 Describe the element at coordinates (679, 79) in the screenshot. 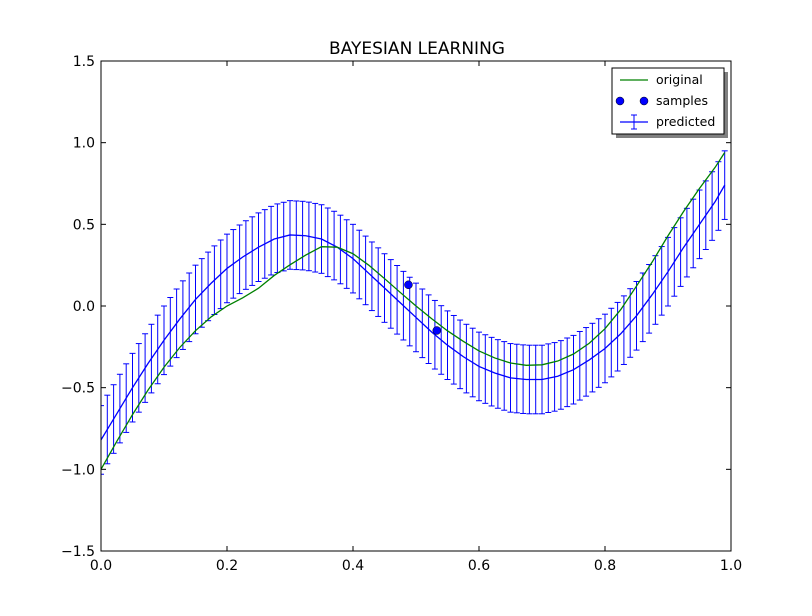

I see `legend-label-original: original` at that location.